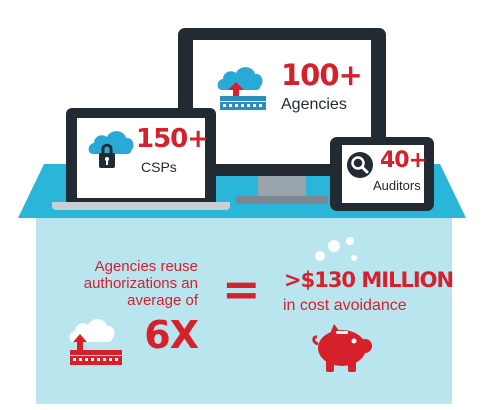 The width and height of the screenshot is (486, 410). I want to click on cloud-upload-building-small-icon, so click(95, 342).